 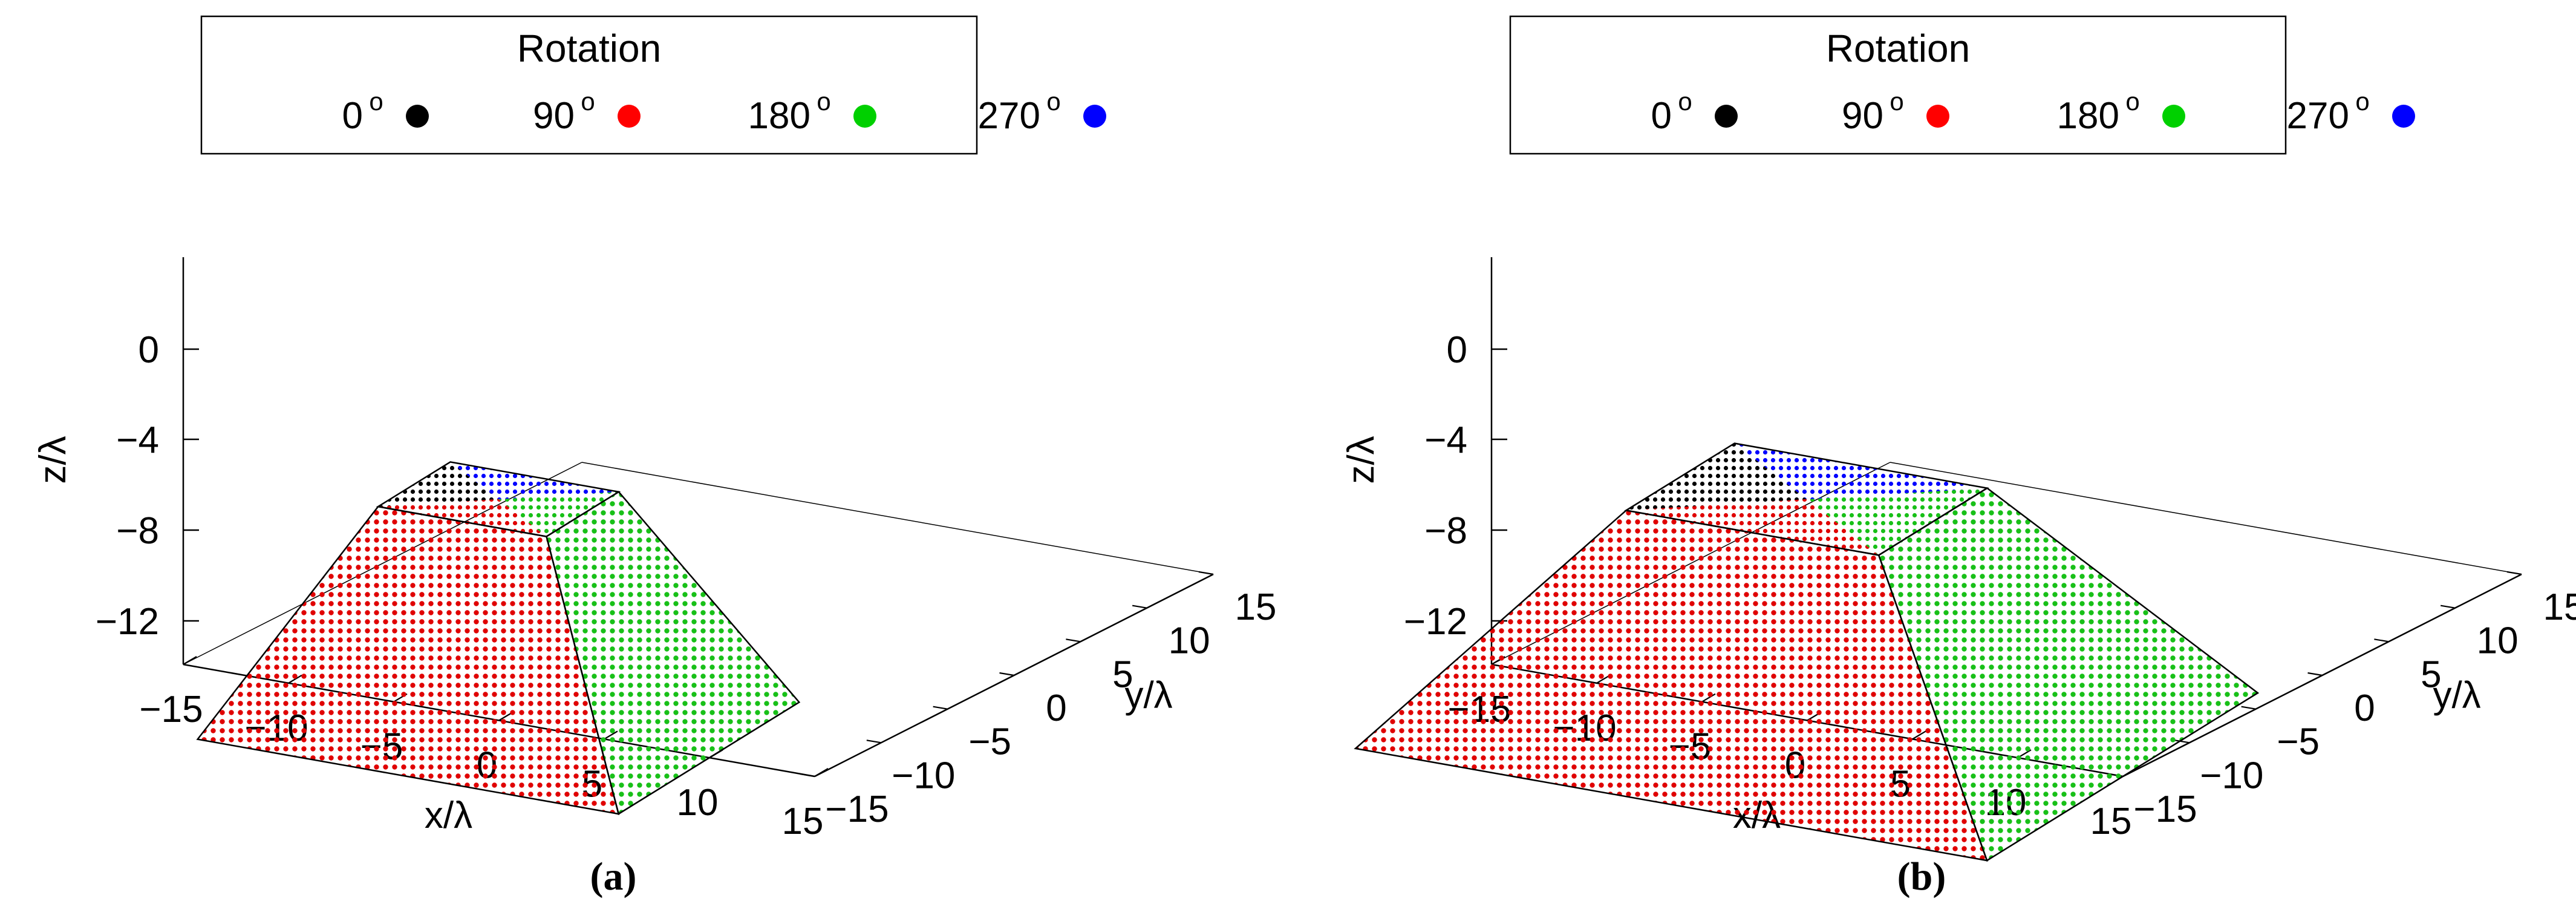 What do you see at coordinates (171, 709) in the screenshot?
I see `x-tick-label: −15` at bounding box center [171, 709].